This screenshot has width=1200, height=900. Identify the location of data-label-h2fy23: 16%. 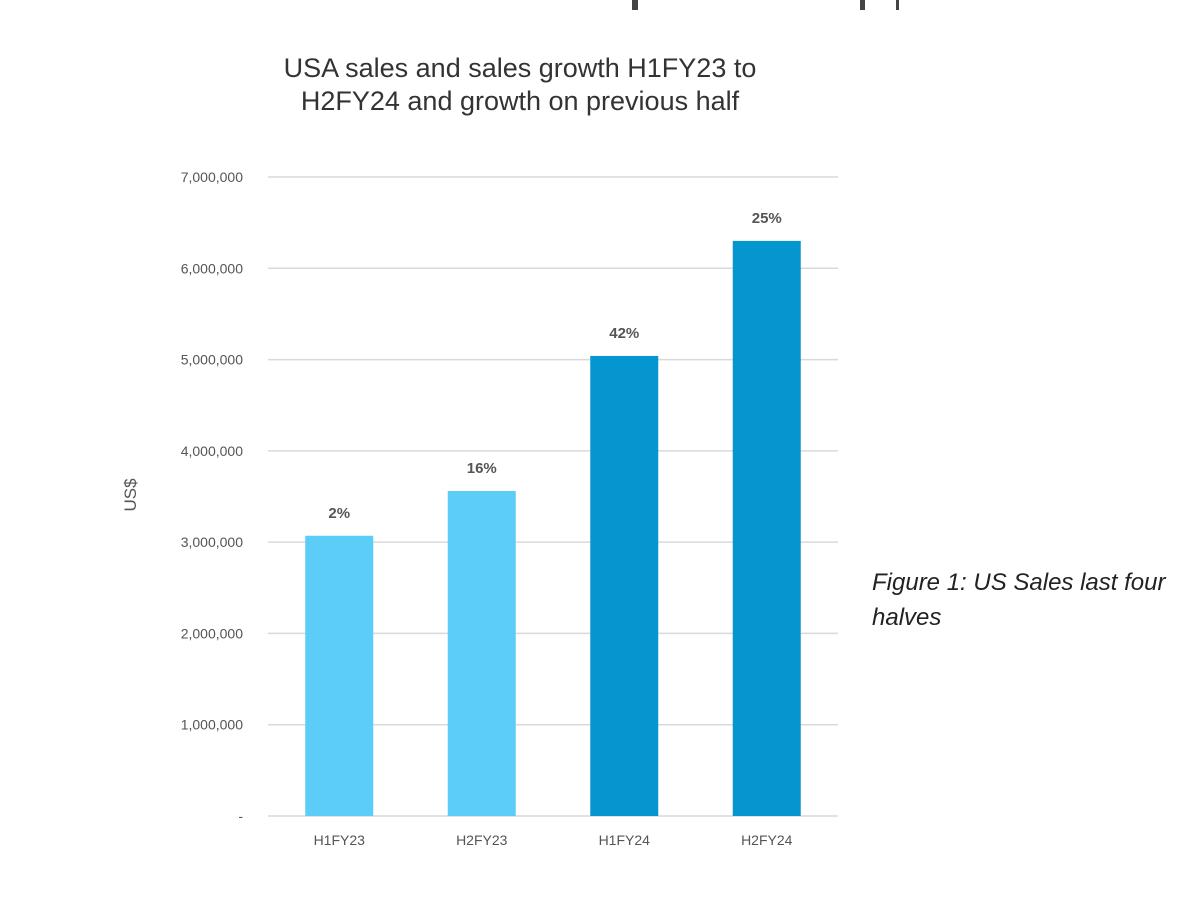
(482, 468).